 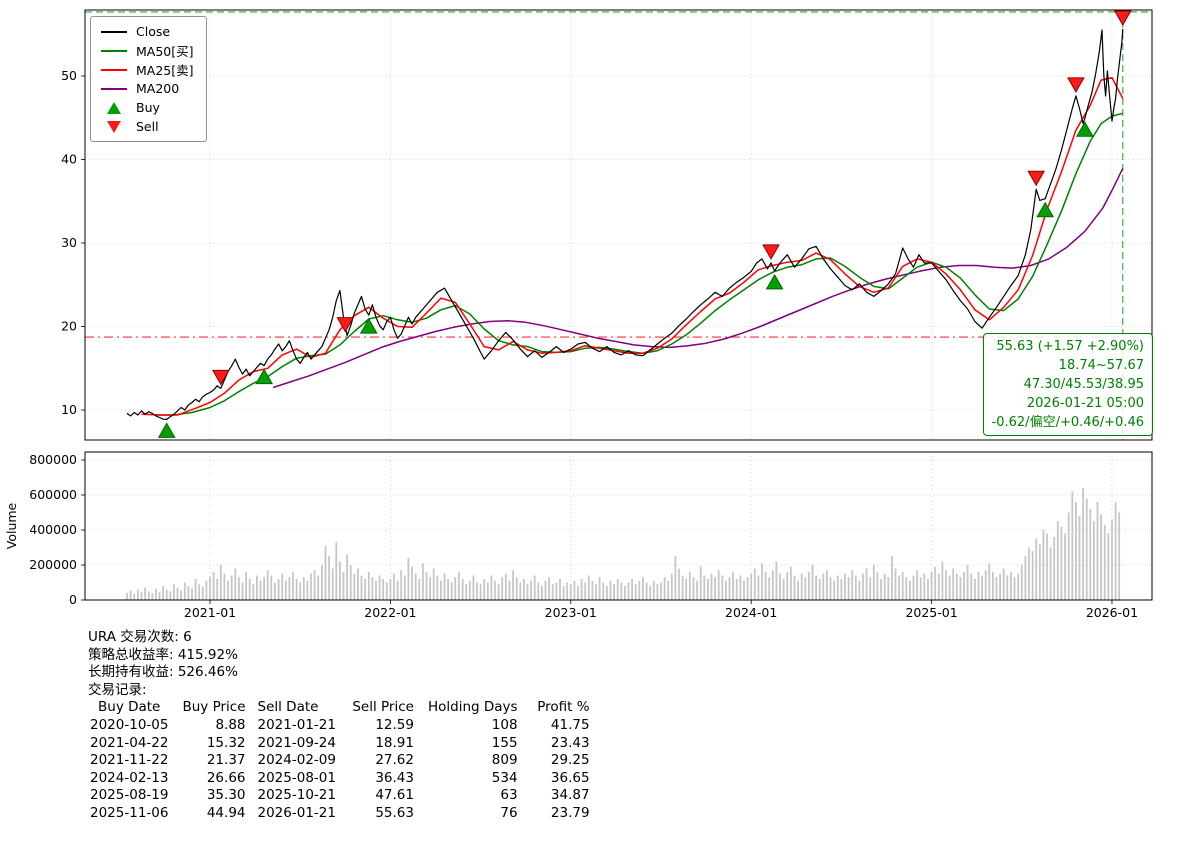 I want to click on chart-legend: Close MA50[买] MA25[卖] MA200 Buy Sell, so click(x=148, y=79).